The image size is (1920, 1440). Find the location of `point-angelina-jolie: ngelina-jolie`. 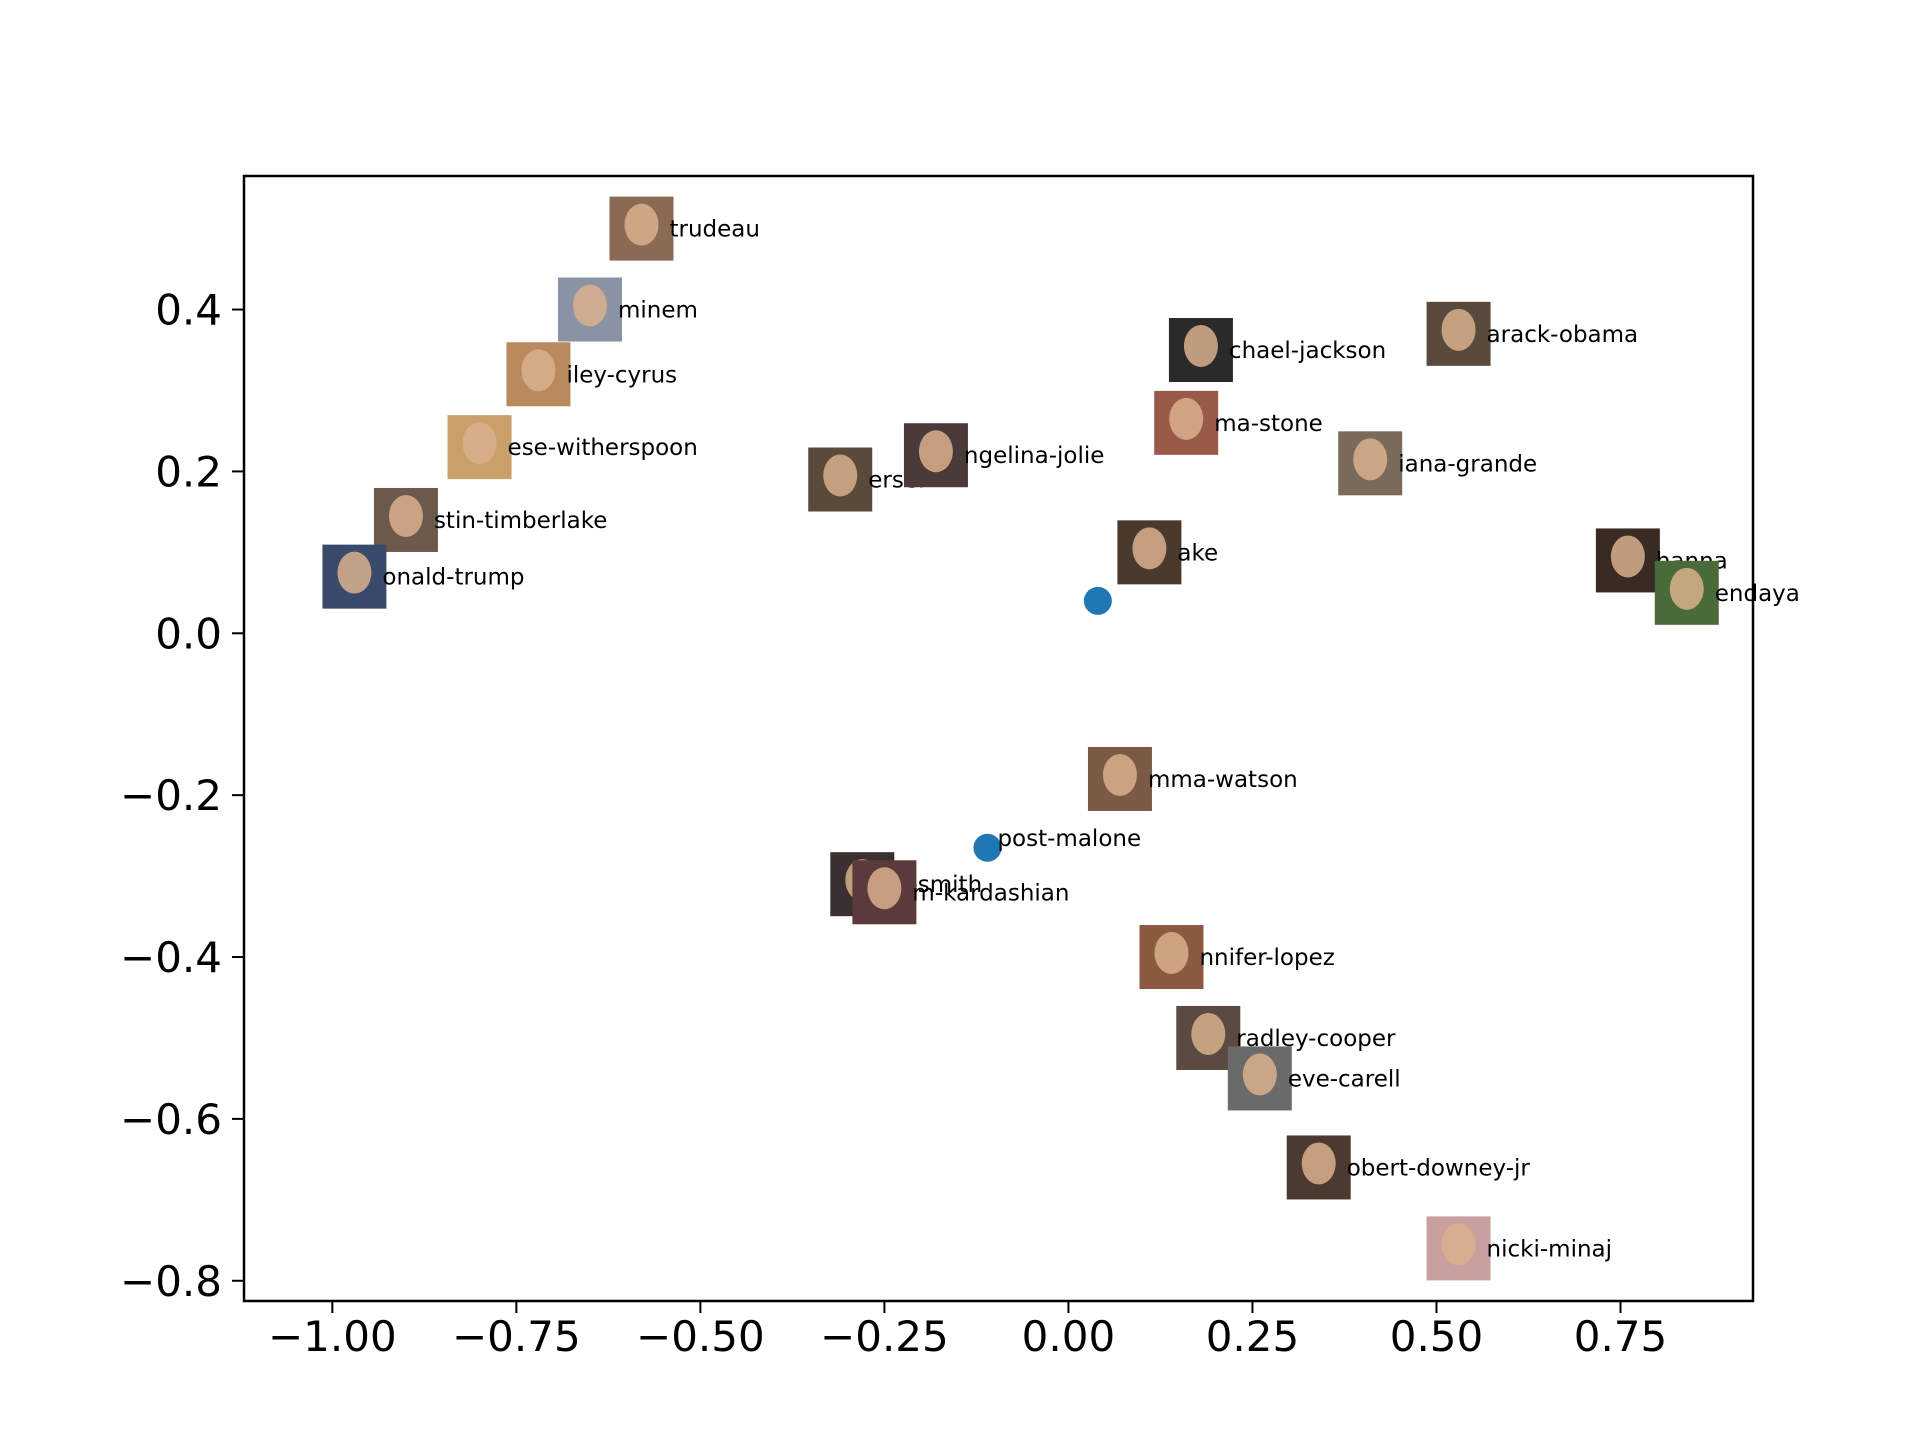

point-angelina-jolie: ngelina-jolie is located at coordinates (1003, 455).